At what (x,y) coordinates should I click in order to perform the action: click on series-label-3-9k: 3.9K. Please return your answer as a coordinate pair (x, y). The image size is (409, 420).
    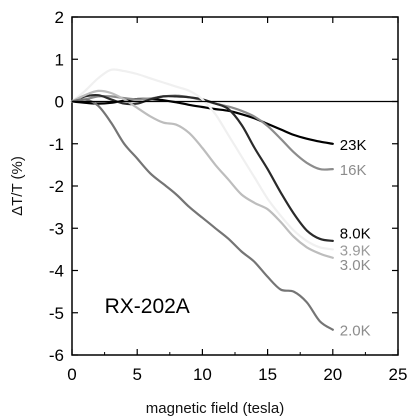
    Looking at the image, I should click on (355, 250).